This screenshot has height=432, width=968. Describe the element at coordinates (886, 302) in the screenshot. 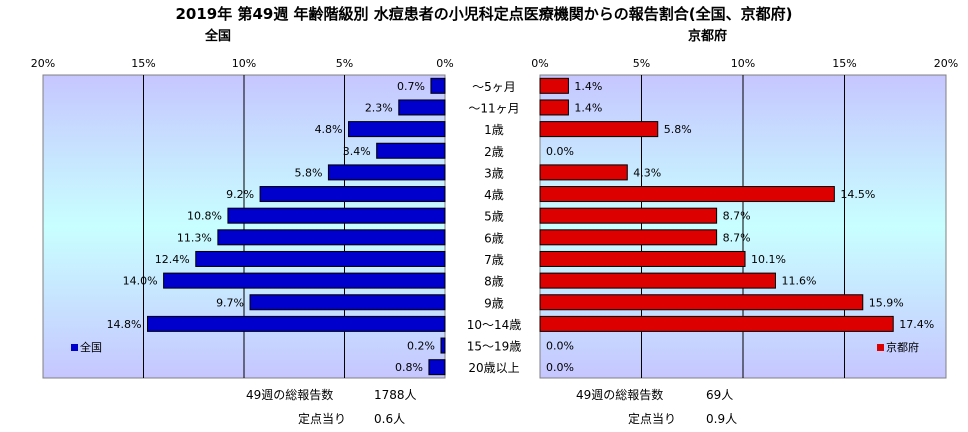

I see `kyoto-data-label: 15.9%` at that location.